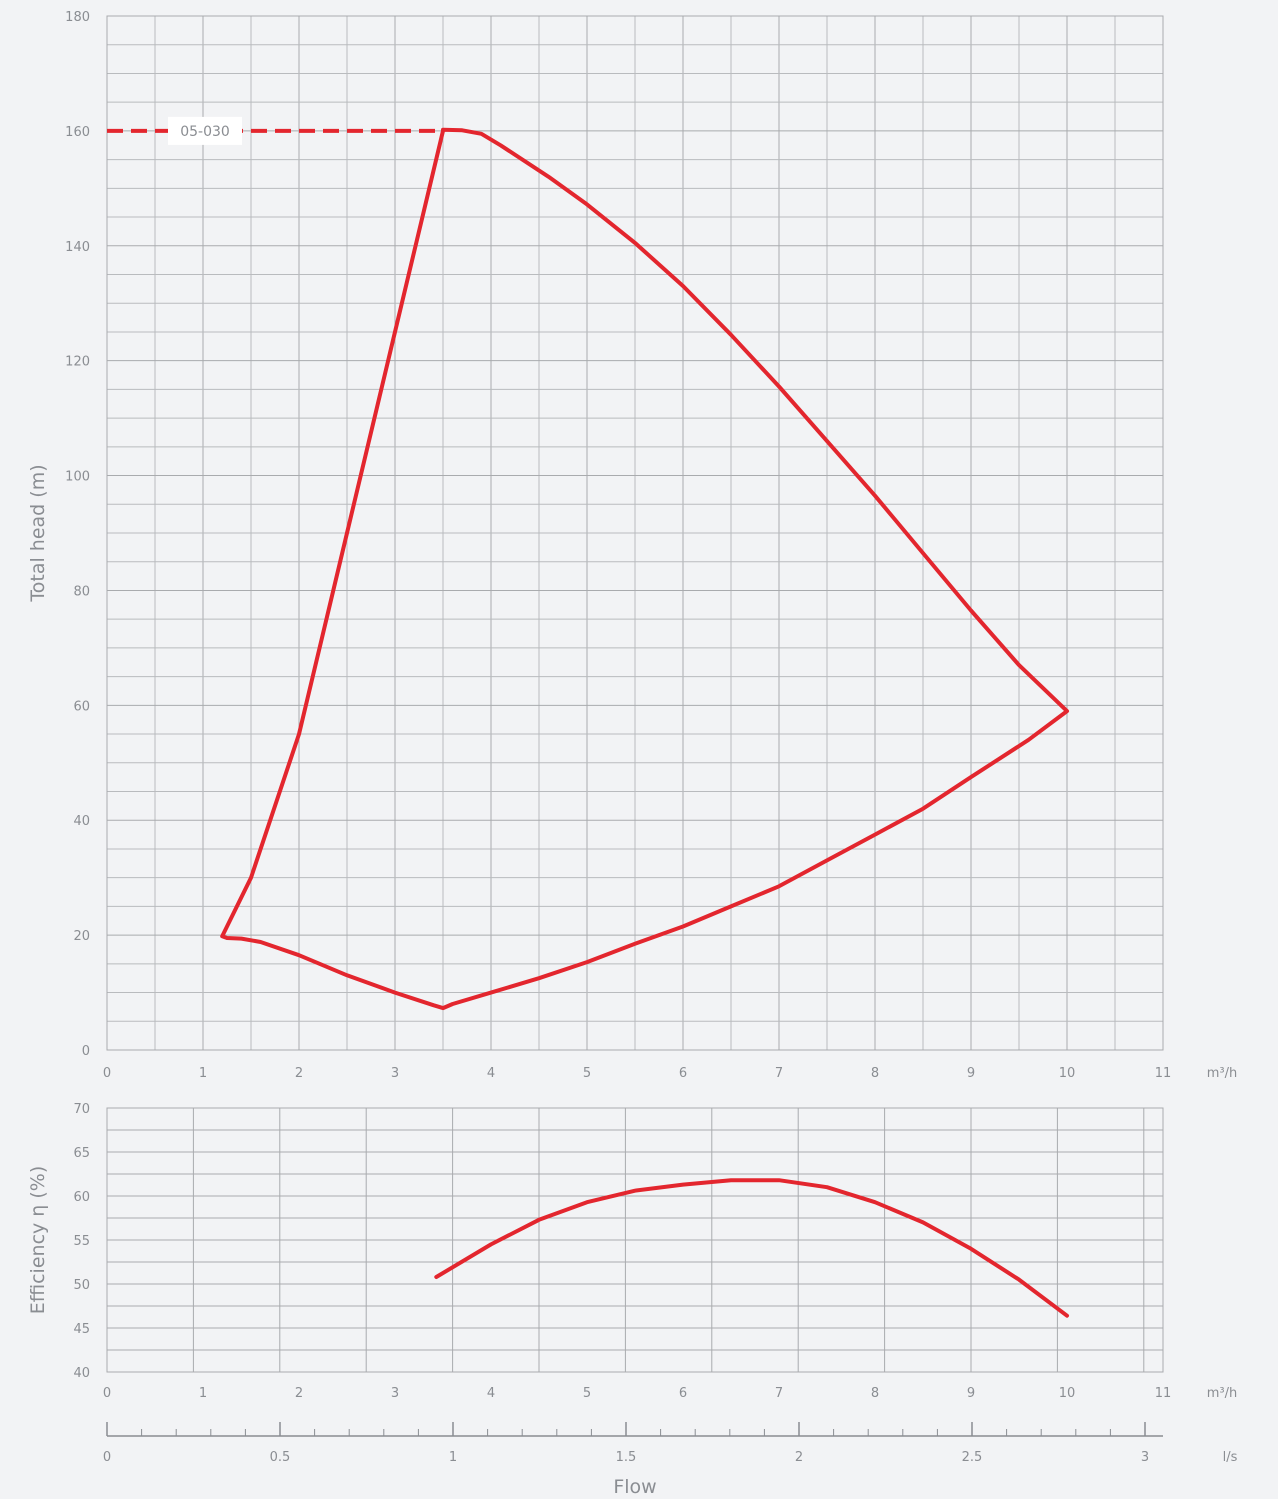 This screenshot has width=1278, height=1499. I want to click on flow-ls-axis: 0 0.5 1 1.5 2 2.5 3 l/s Flow, so click(670, 1460).